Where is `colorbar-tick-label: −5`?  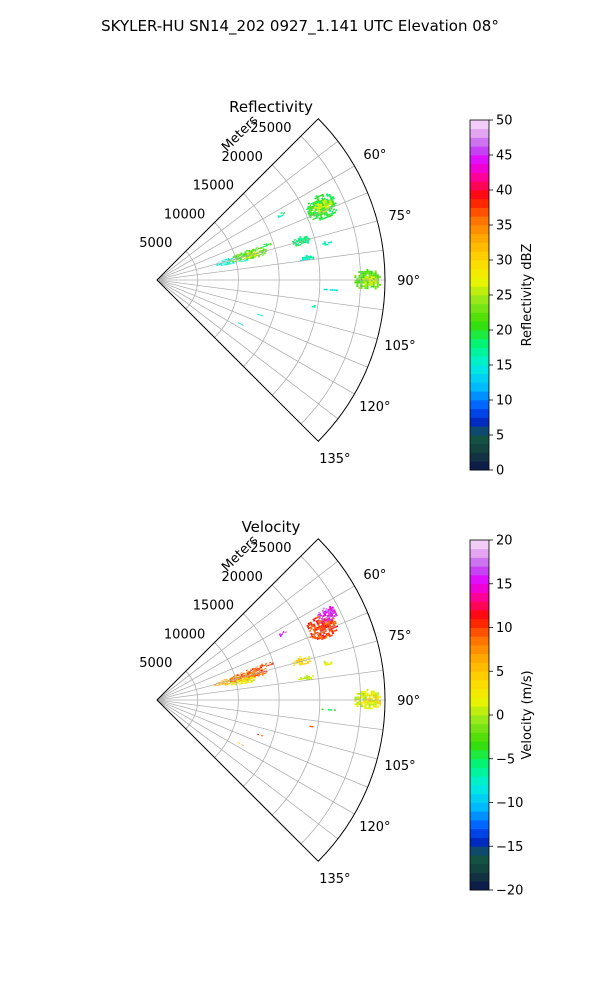
colorbar-tick-label: −5 is located at coordinates (505, 759).